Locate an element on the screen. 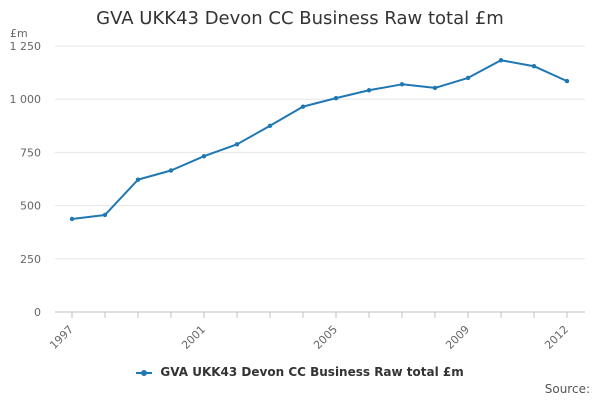  legend: GVA UKK43 Devon CC Business Raw total £m is located at coordinates (300, 372).